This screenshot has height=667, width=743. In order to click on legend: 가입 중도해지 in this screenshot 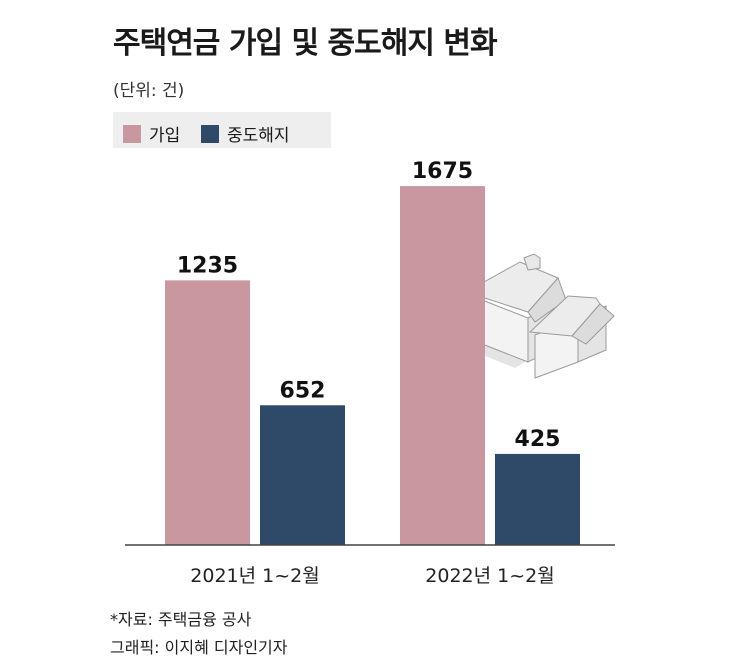, I will do `click(222, 130)`.